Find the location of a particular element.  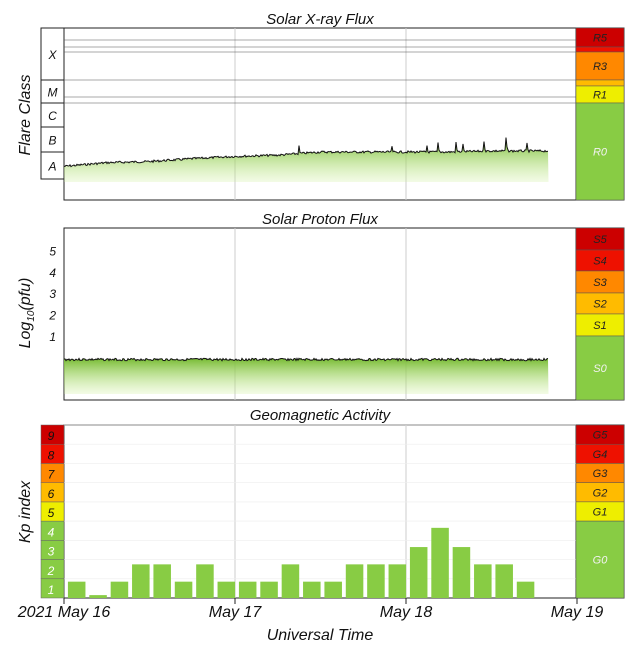

r-scale-label: R0 is located at coordinates (600, 153).